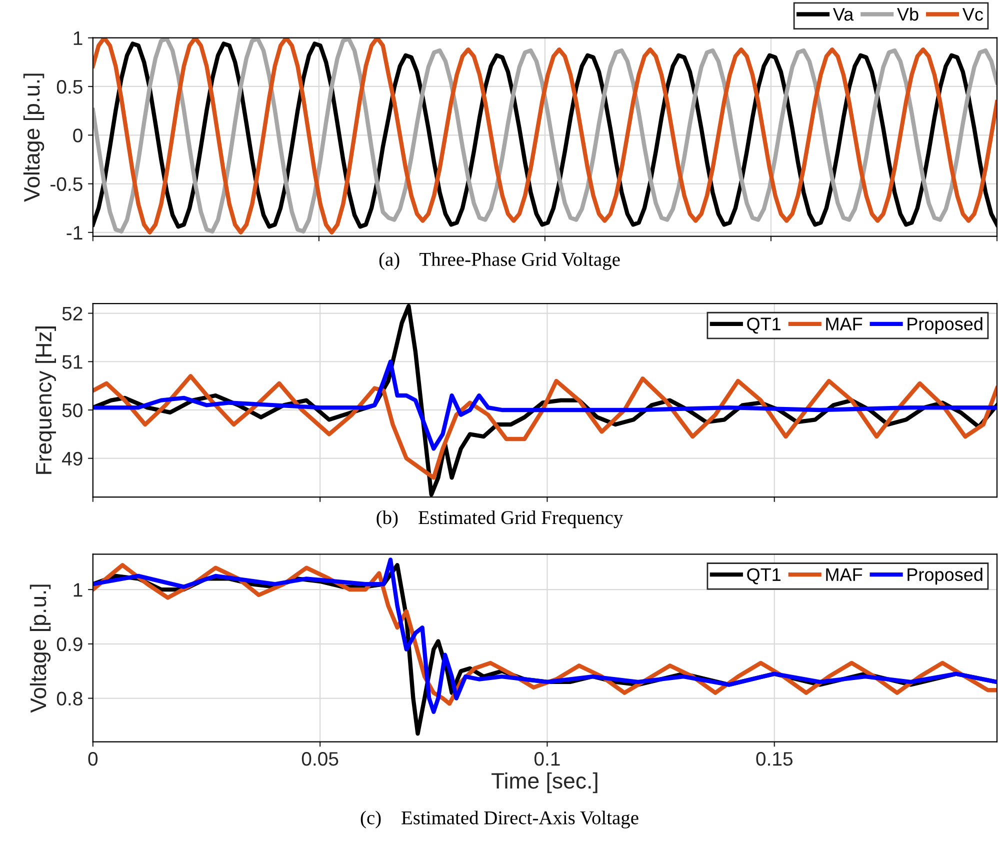  What do you see at coordinates (547, 759) in the screenshot?
I see `x-tick-label: 0.1` at bounding box center [547, 759].